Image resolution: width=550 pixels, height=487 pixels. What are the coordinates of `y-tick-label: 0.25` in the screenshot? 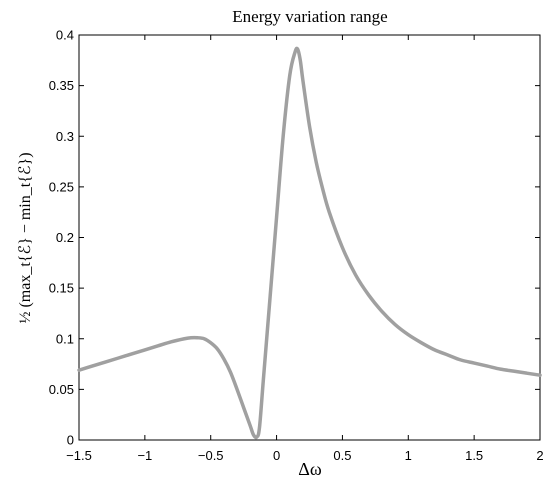 It's located at (61, 186).